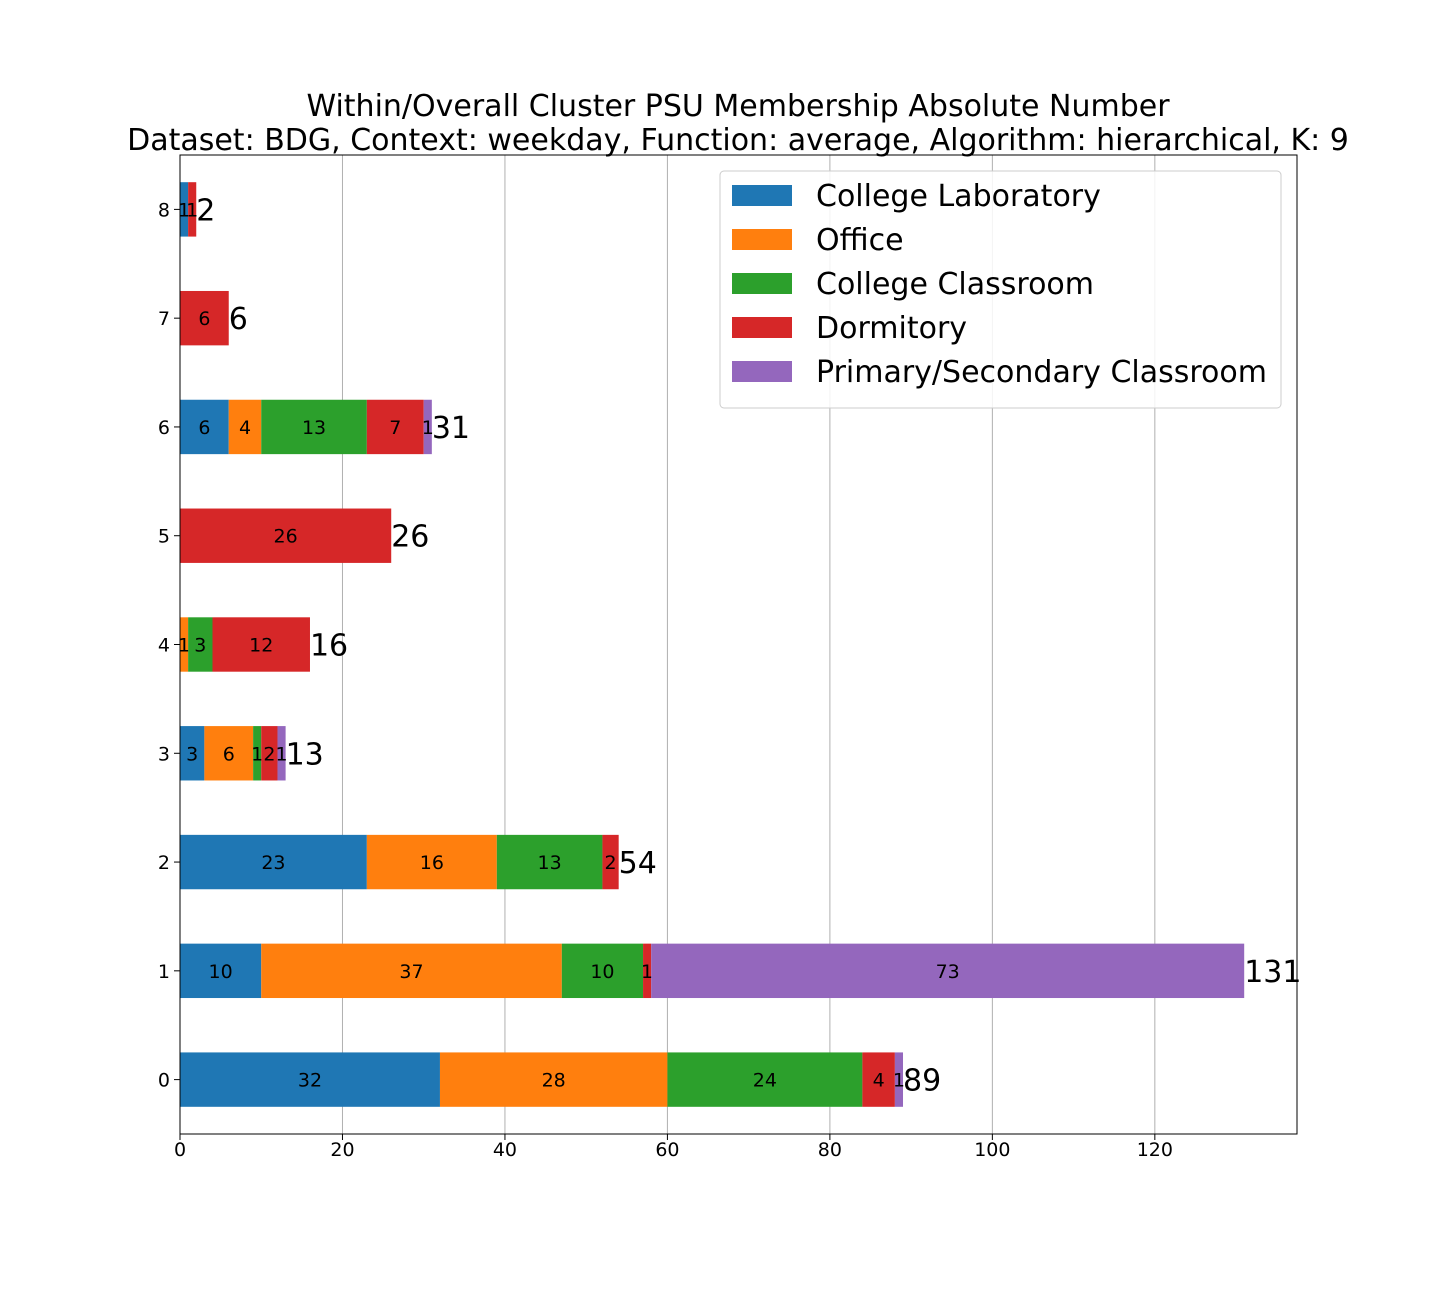 The height and width of the screenshot is (1296, 1440). What do you see at coordinates (922, 1081) in the screenshot?
I see `bar-total-label: 89` at bounding box center [922, 1081].